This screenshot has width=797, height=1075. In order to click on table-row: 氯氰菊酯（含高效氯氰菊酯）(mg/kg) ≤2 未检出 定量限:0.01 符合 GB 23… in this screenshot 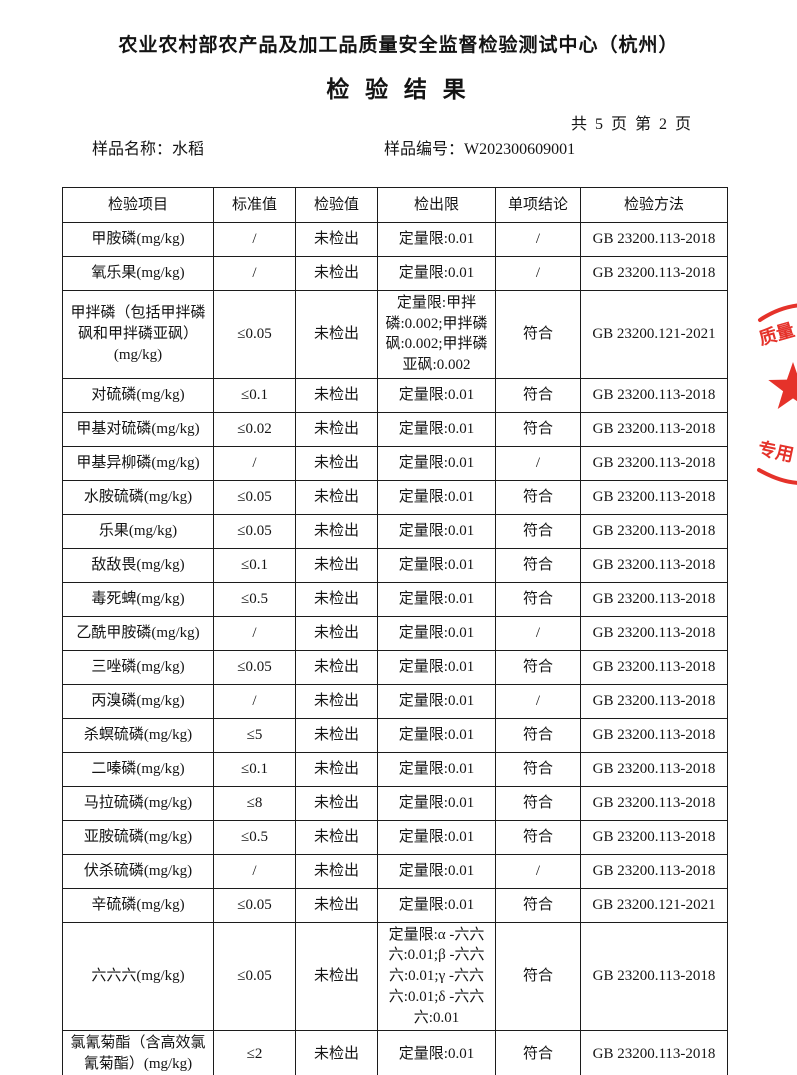, I will do `click(395, 1052)`.